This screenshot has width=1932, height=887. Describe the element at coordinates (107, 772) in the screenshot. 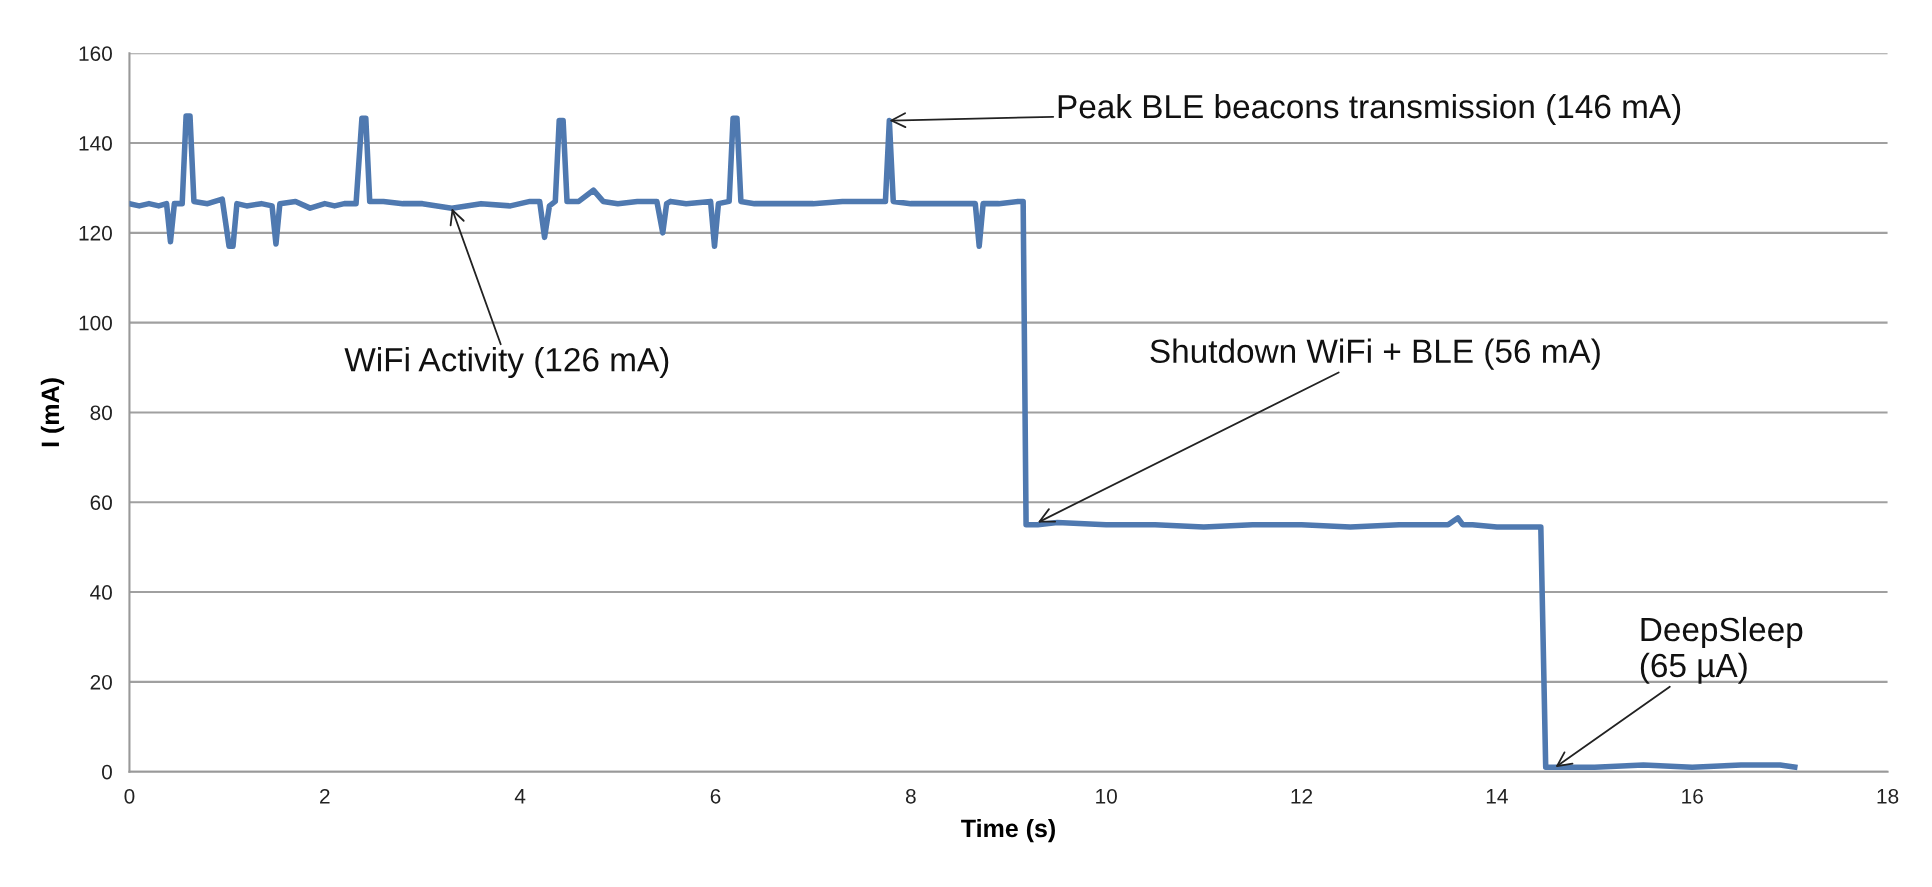

I see `y-tick-label: 0` at that location.